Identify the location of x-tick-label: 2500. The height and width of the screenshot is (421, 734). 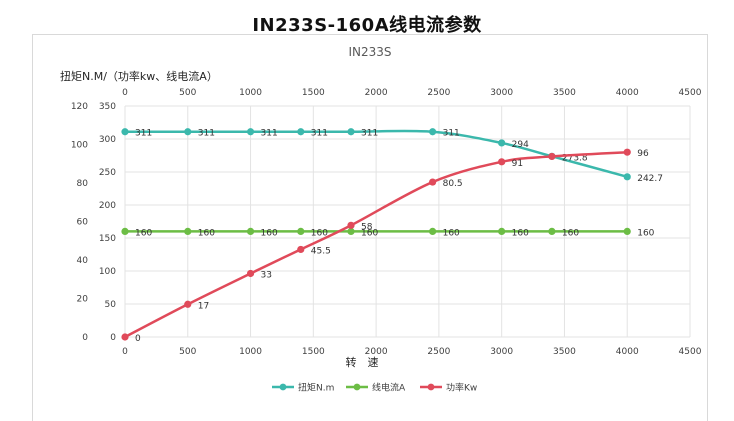
(438, 352).